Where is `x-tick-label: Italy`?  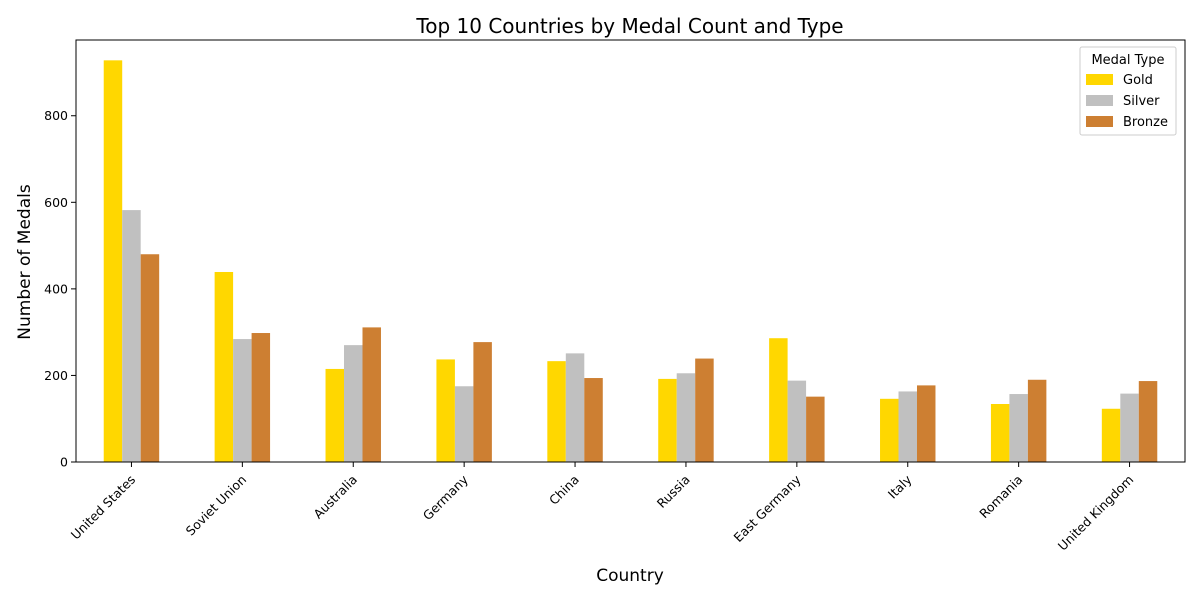
x-tick-label: Italy is located at coordinates (900, 486).